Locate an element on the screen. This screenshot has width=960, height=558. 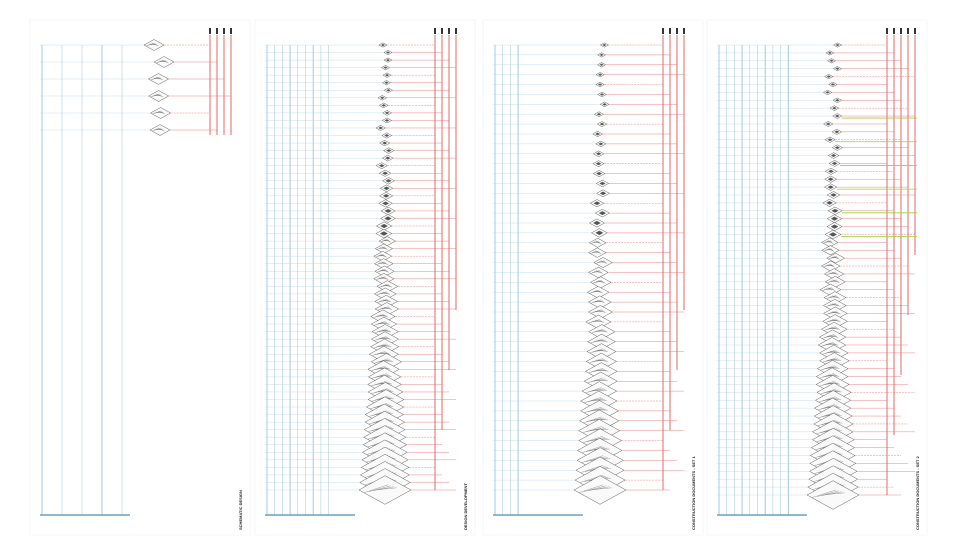
panel-title: SCHEMATIC DESIGN is located at coordinates (240, 510).